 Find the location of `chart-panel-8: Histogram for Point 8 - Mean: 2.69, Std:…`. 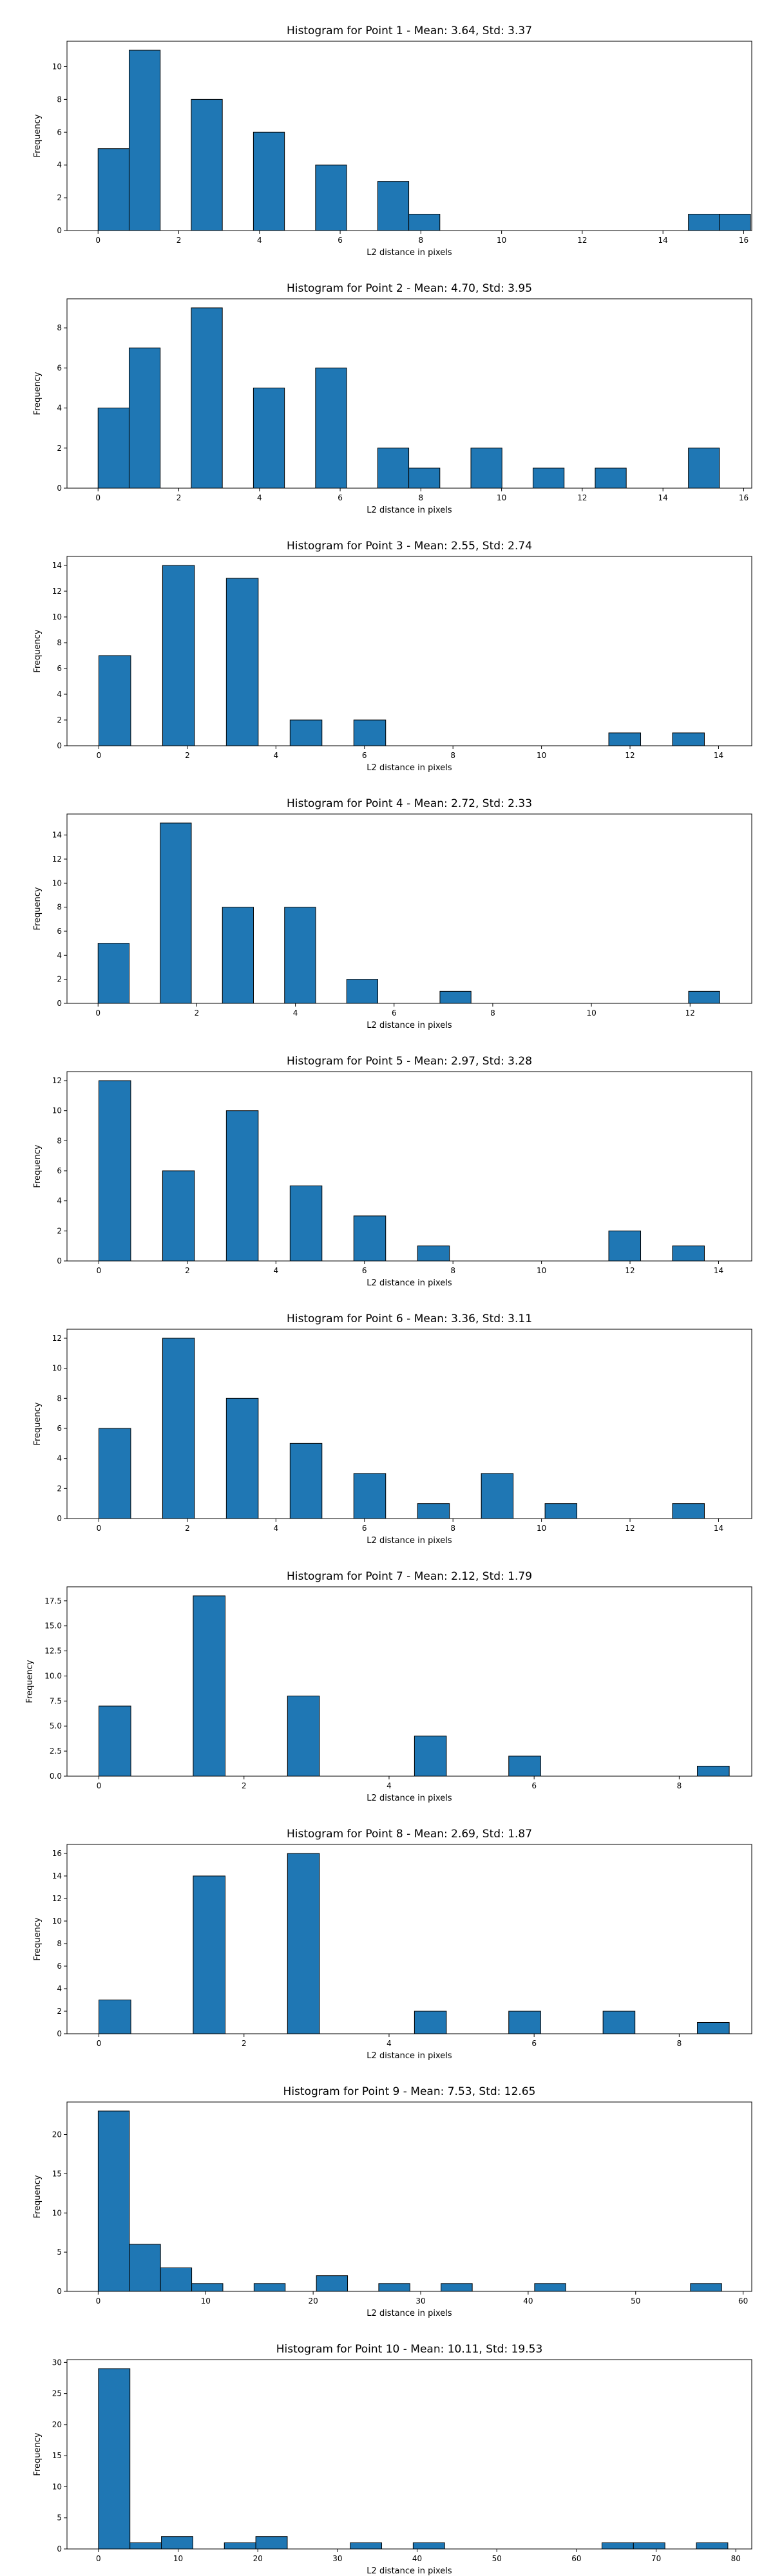

chart-panel-8: Histogram for Point 8 - Mean: 2.69, Std:… is located at coordinates (392, 1944).